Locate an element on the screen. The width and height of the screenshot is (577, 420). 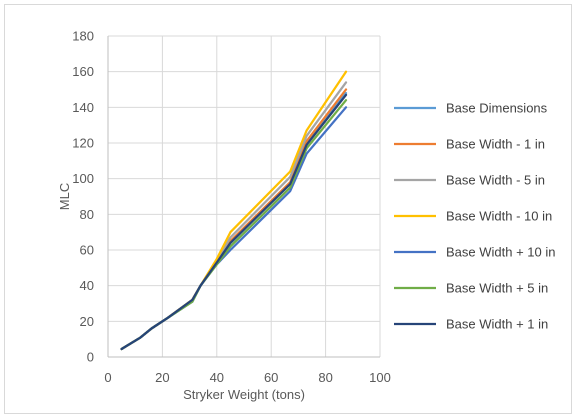
y-tick-label: 180 is located at coordinates (83, 36).